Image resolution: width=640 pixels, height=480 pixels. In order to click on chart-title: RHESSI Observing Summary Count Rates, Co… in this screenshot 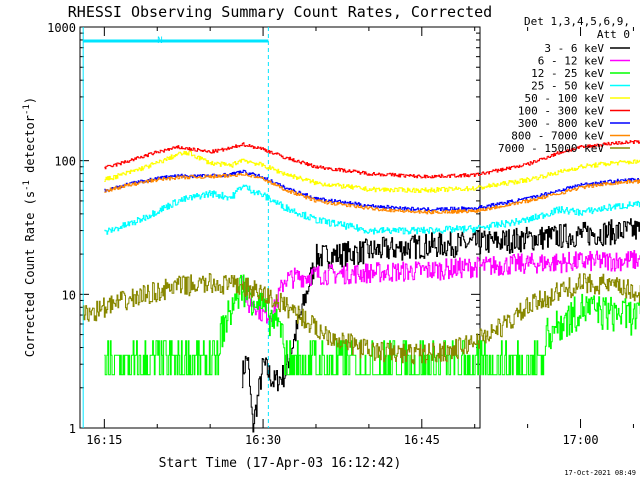, I will do `click(280, 12)`.